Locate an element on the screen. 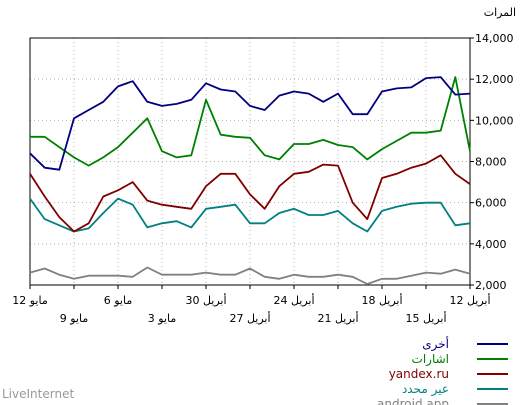 Image resolution: width=520 pixels, height=405 pixels. legend-label: yandex.ru is located at coordinates (419, 374).